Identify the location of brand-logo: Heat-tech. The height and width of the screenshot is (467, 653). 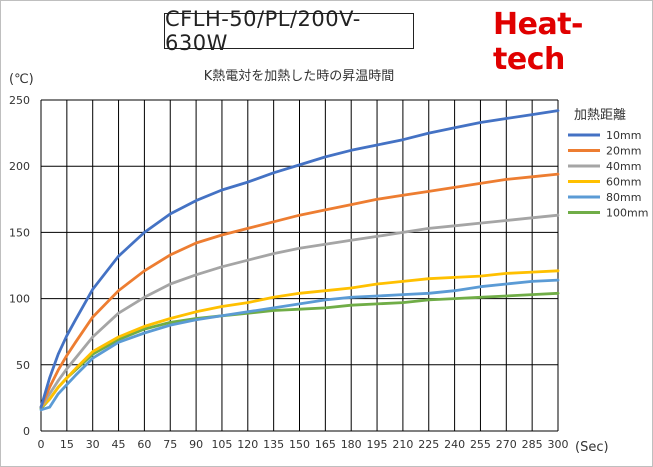
(538, 42).